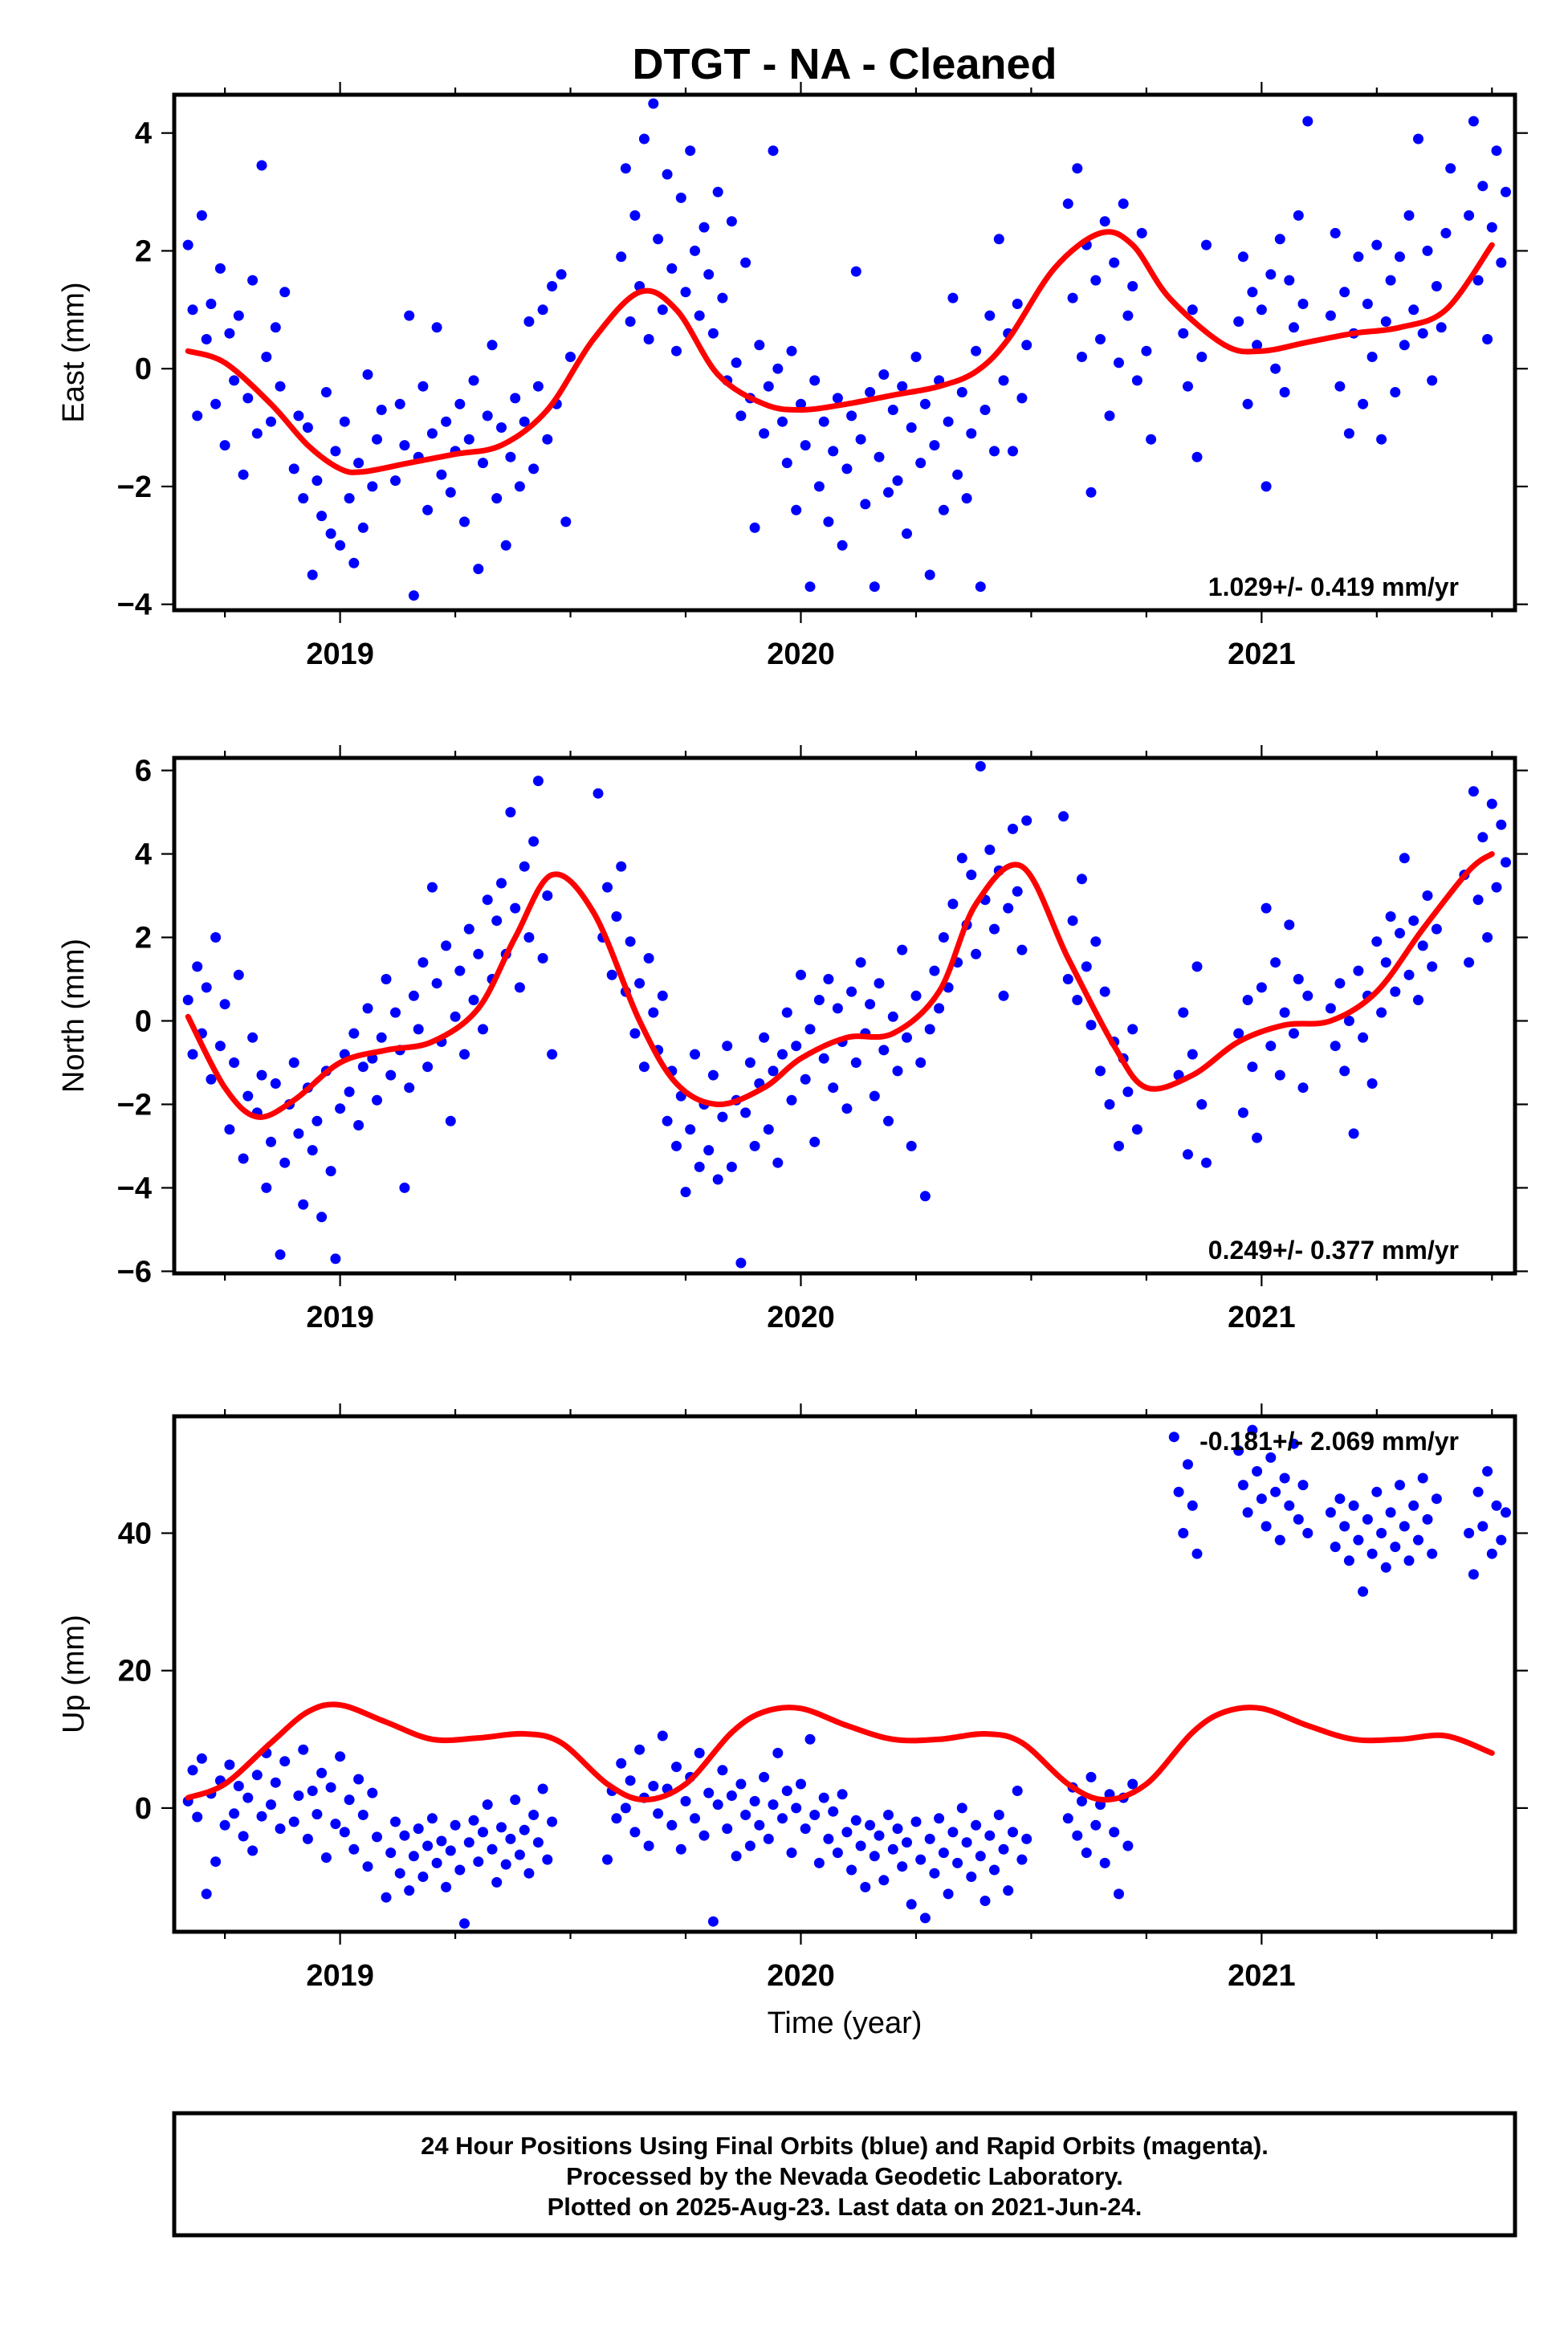 This screenshot has height=2330, width=1568. What do you see at coordinates (74, 1016) in the screenshot?
I see `y-axis-label: North (mm)` at bounding box center [74, 1016].